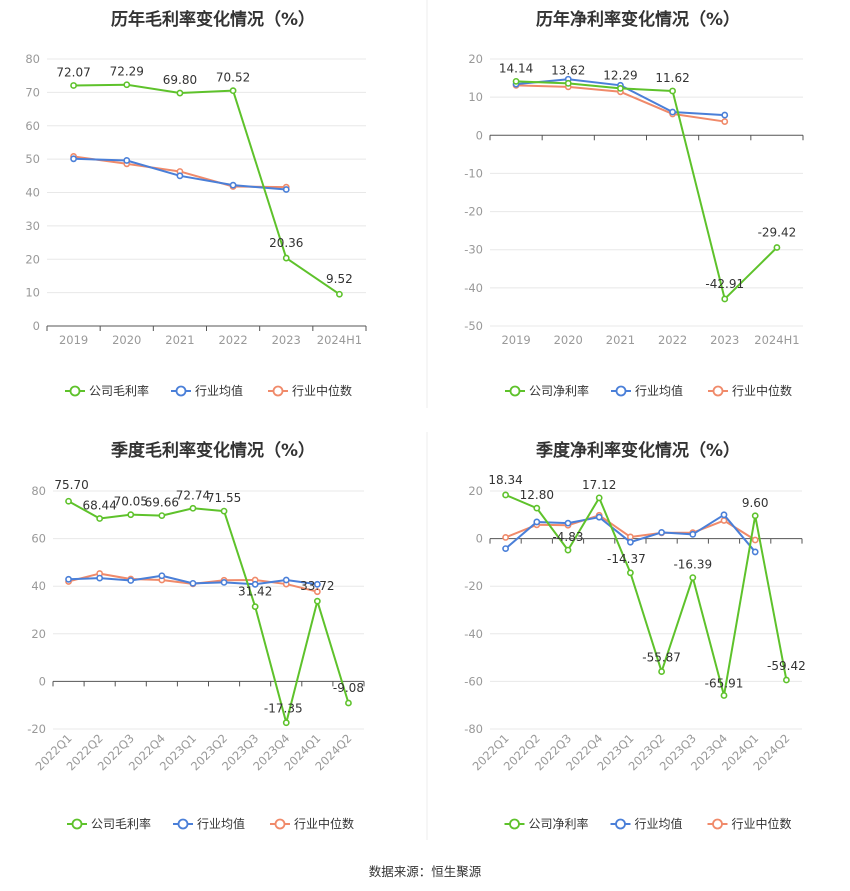  What do you see at coordinates (32, 226) in the screenshot?
I see `y-tick-label: 30` at bounding box center [32, 226].